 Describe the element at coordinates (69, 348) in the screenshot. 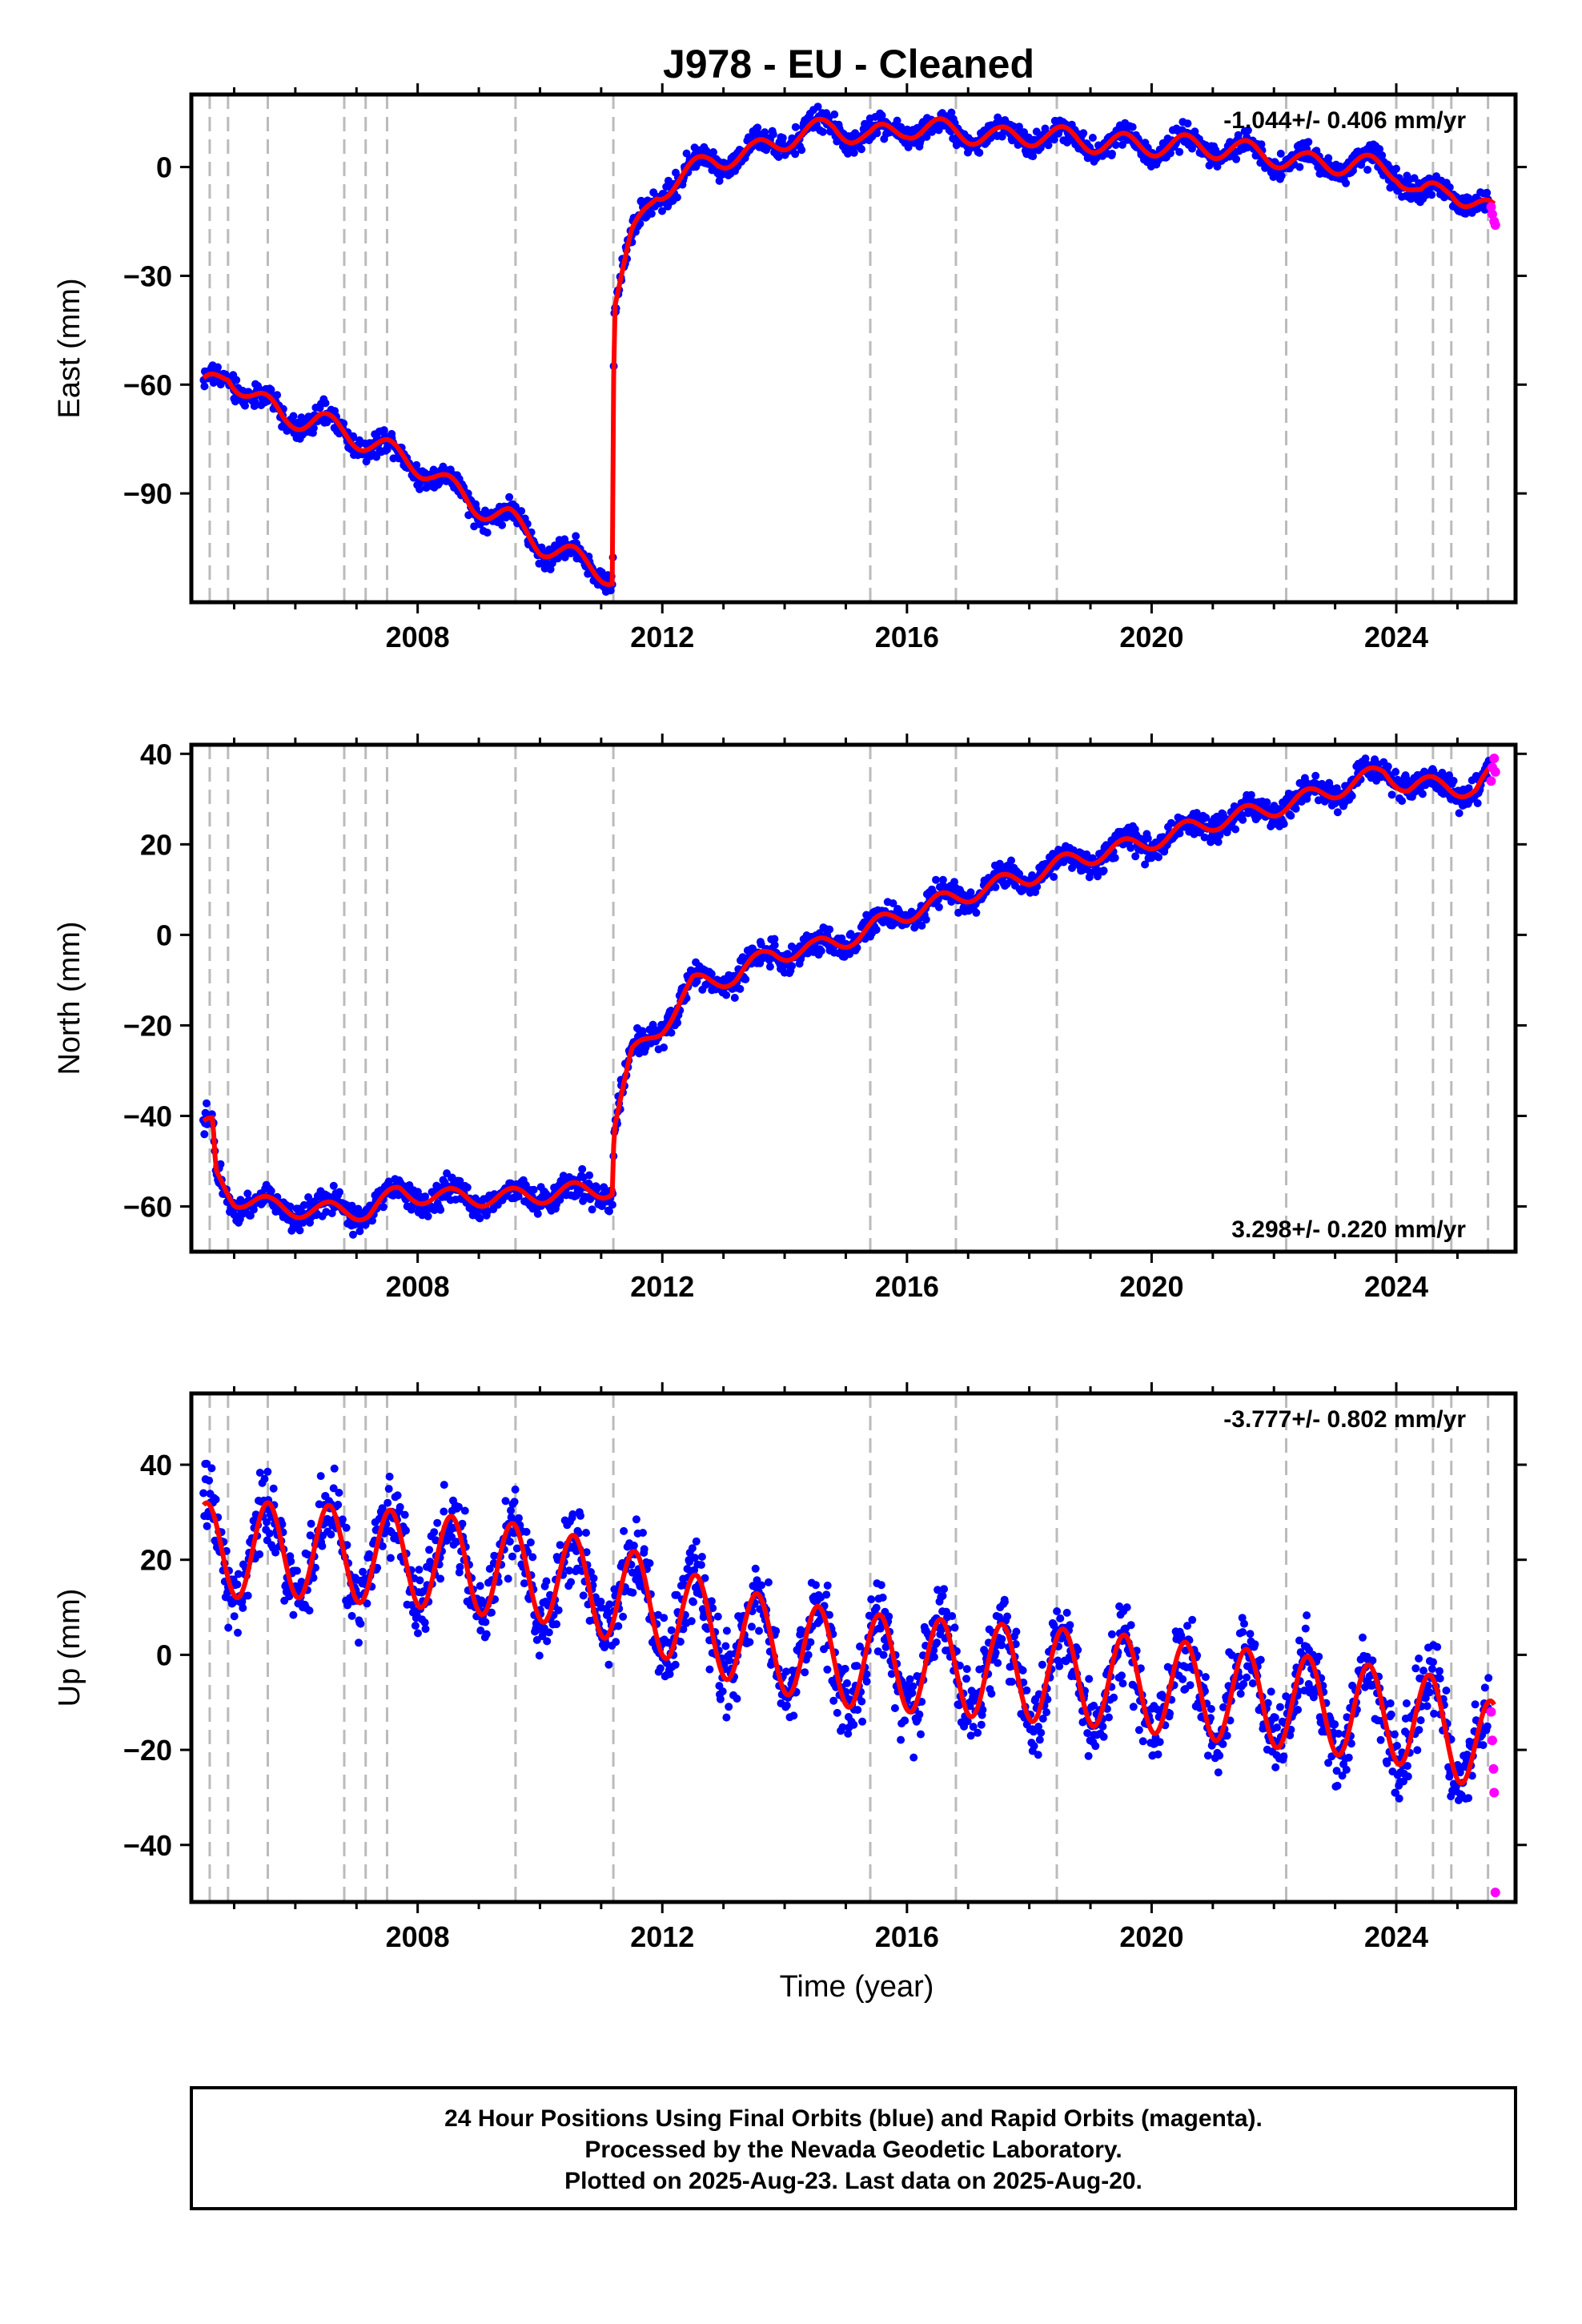

I see `y-axis-label: East (mm)` at that location.